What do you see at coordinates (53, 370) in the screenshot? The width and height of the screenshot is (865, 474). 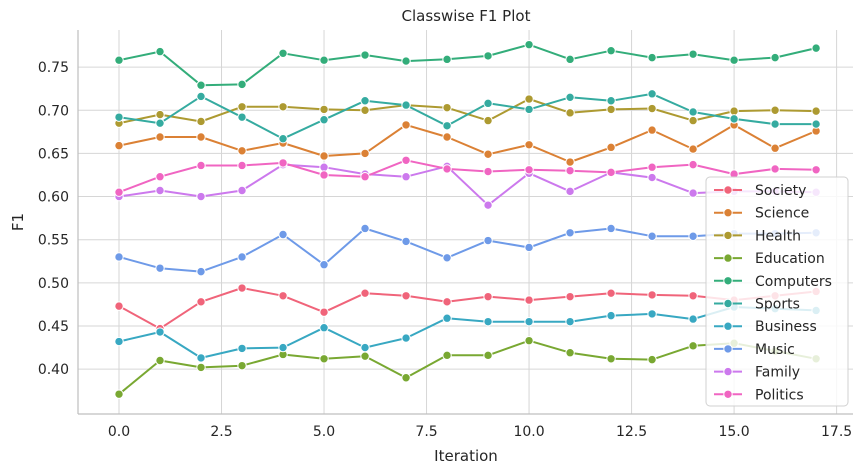 I see `y-tick-label: 0.40` at bounding box center [53, 370].